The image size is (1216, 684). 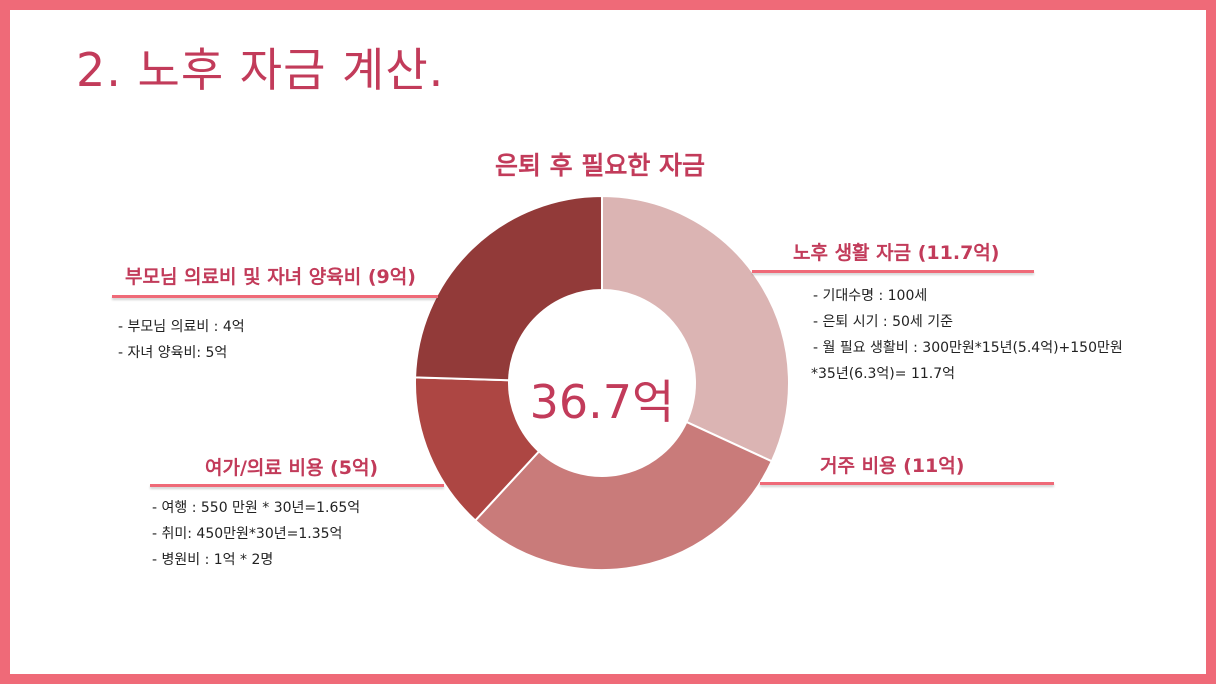 What do you see at coordinates (893, 271) in the screenshot?
I see `underline-living` at bounding box center [893, 271].